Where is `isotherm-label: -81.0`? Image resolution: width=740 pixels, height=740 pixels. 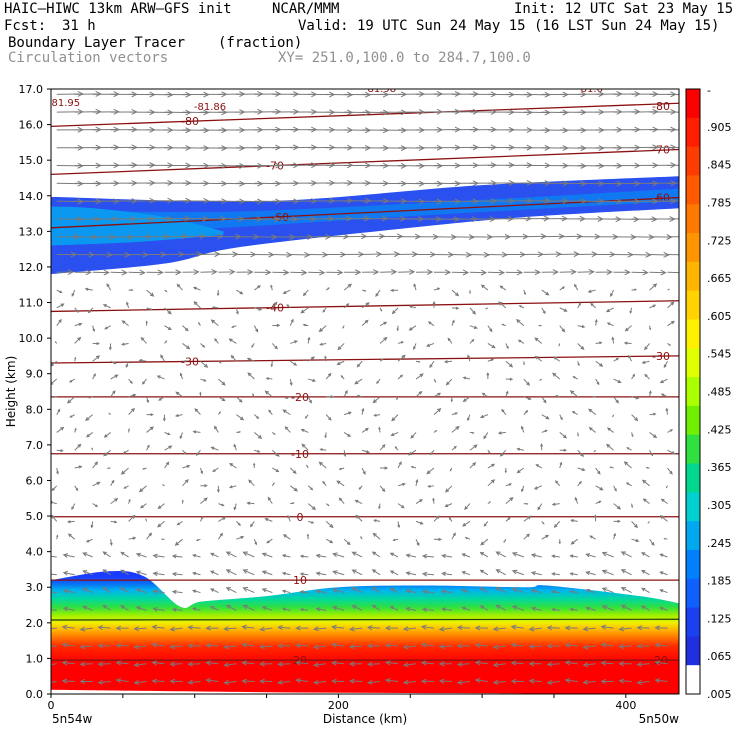
isotherm-label: -81.0 is located at coordinates (590, 89).